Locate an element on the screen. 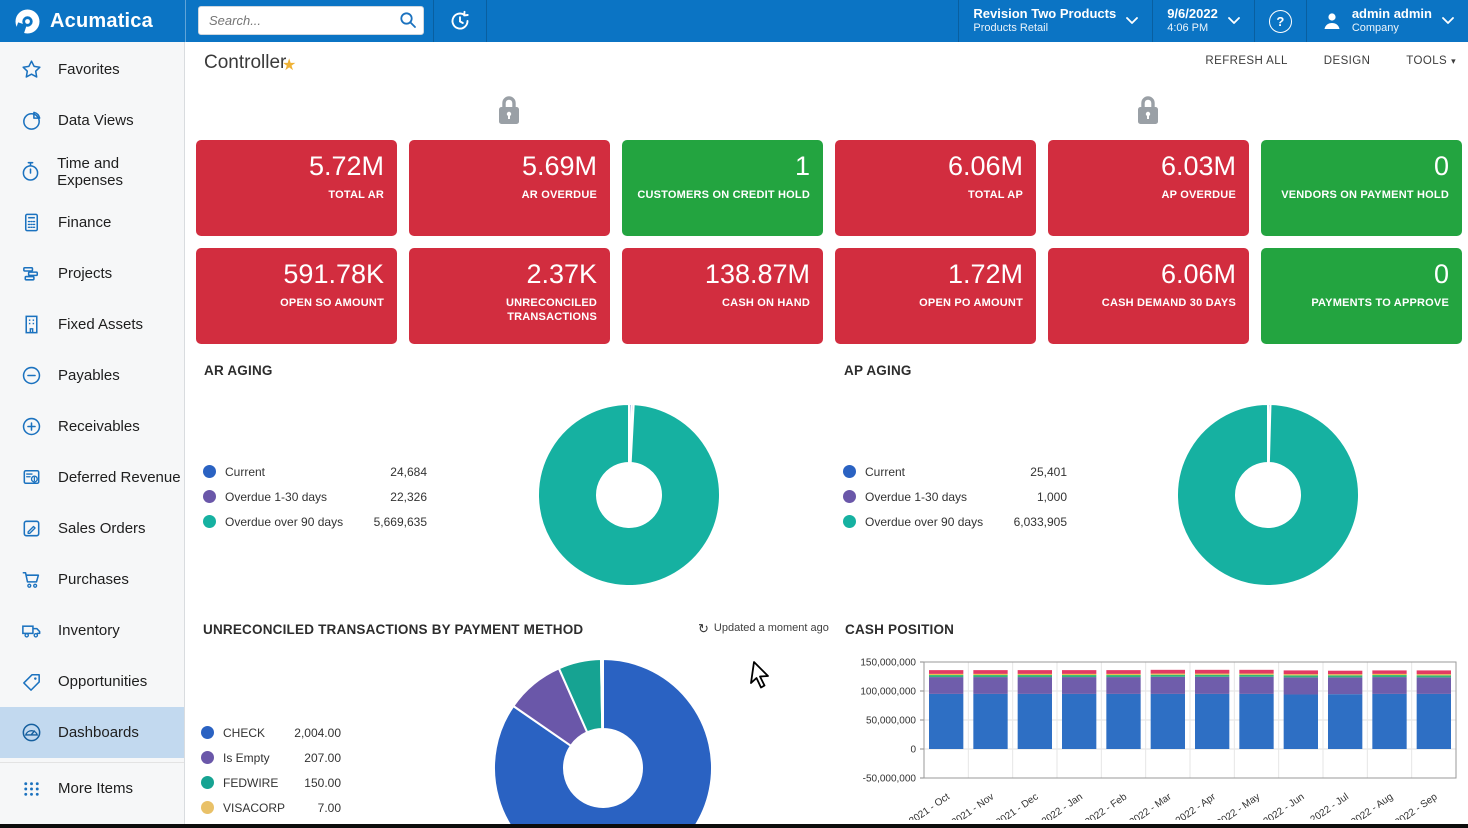 This screenshot has height=828, width=1468. svg-text: 2022 - Jun is located at coordinates (1284, 805).